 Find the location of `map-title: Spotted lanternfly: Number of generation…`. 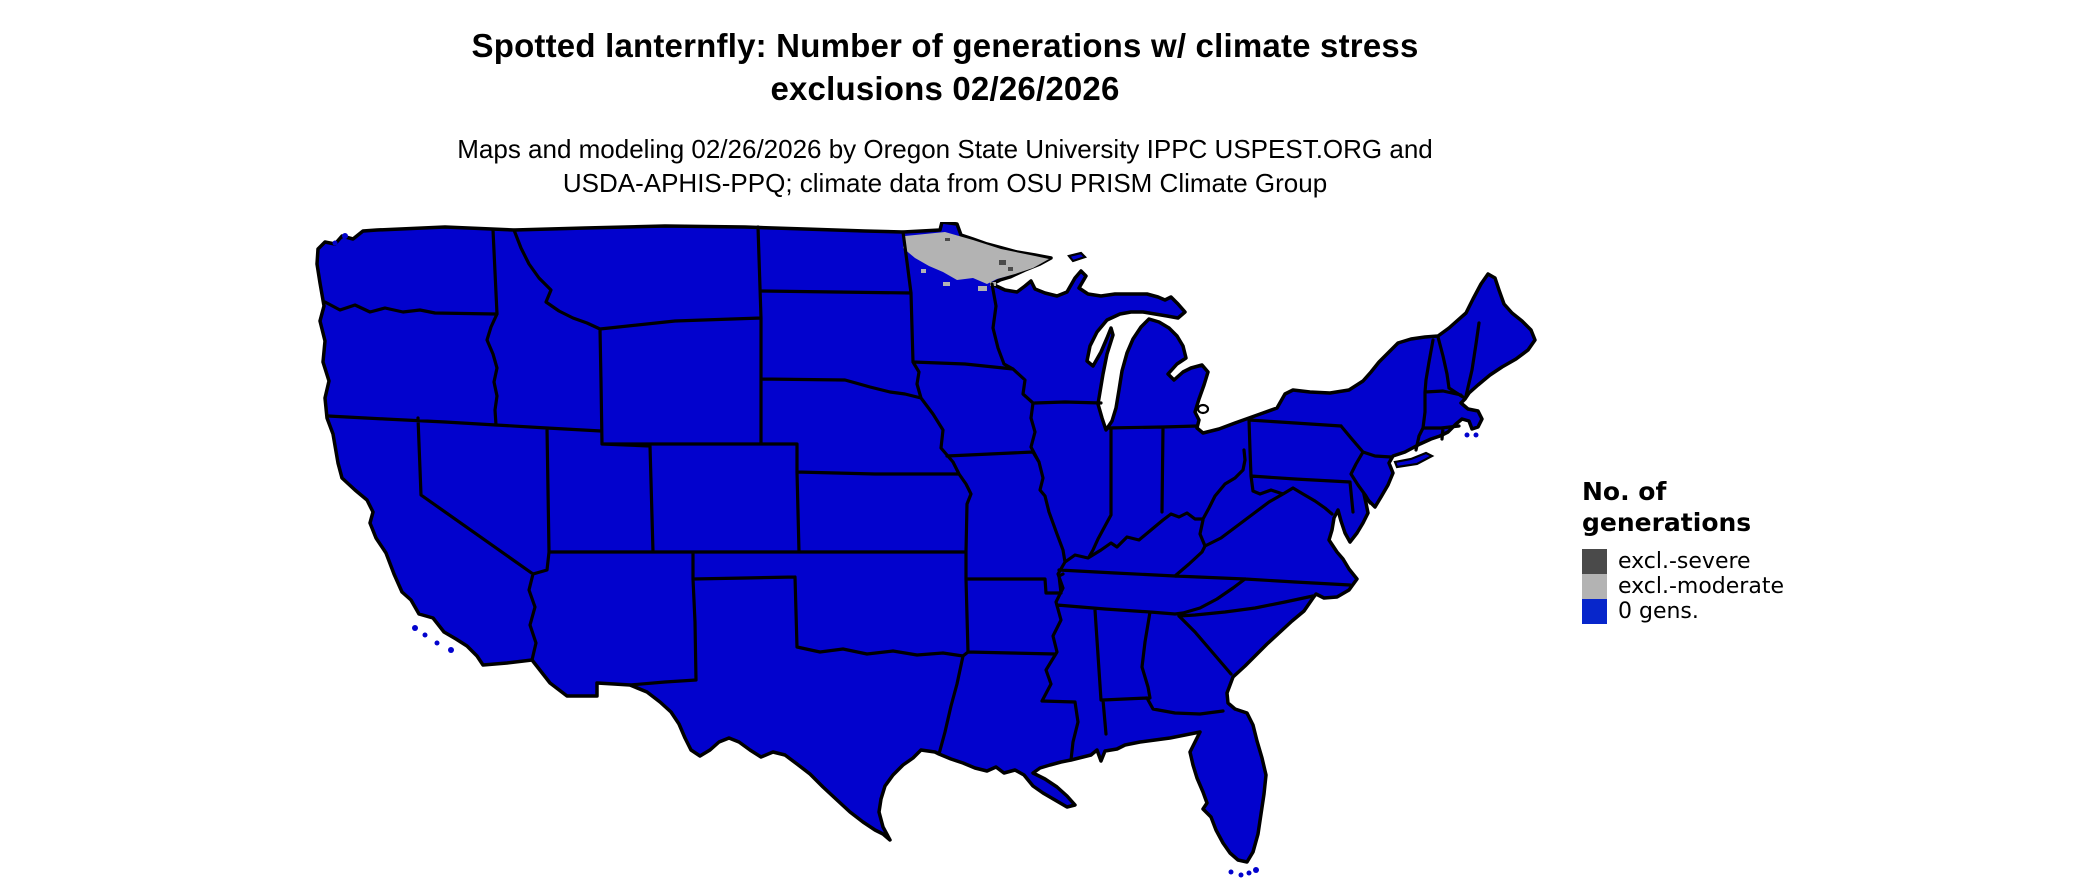

map-title: Spotted lanternfly: Number of generation… is located at coordinates (945, 67).